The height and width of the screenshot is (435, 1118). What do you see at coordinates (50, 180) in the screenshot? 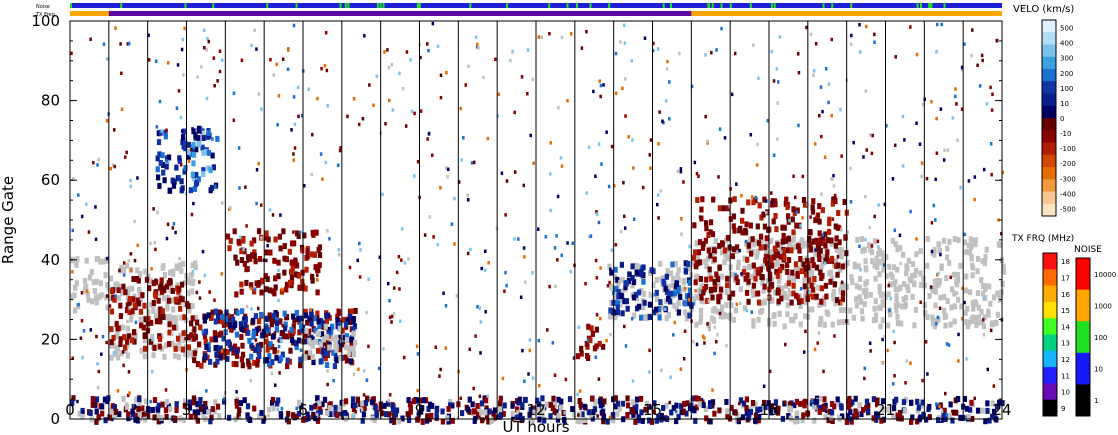
I see `y-tick-label: 60` at bounding box center [50, 180].